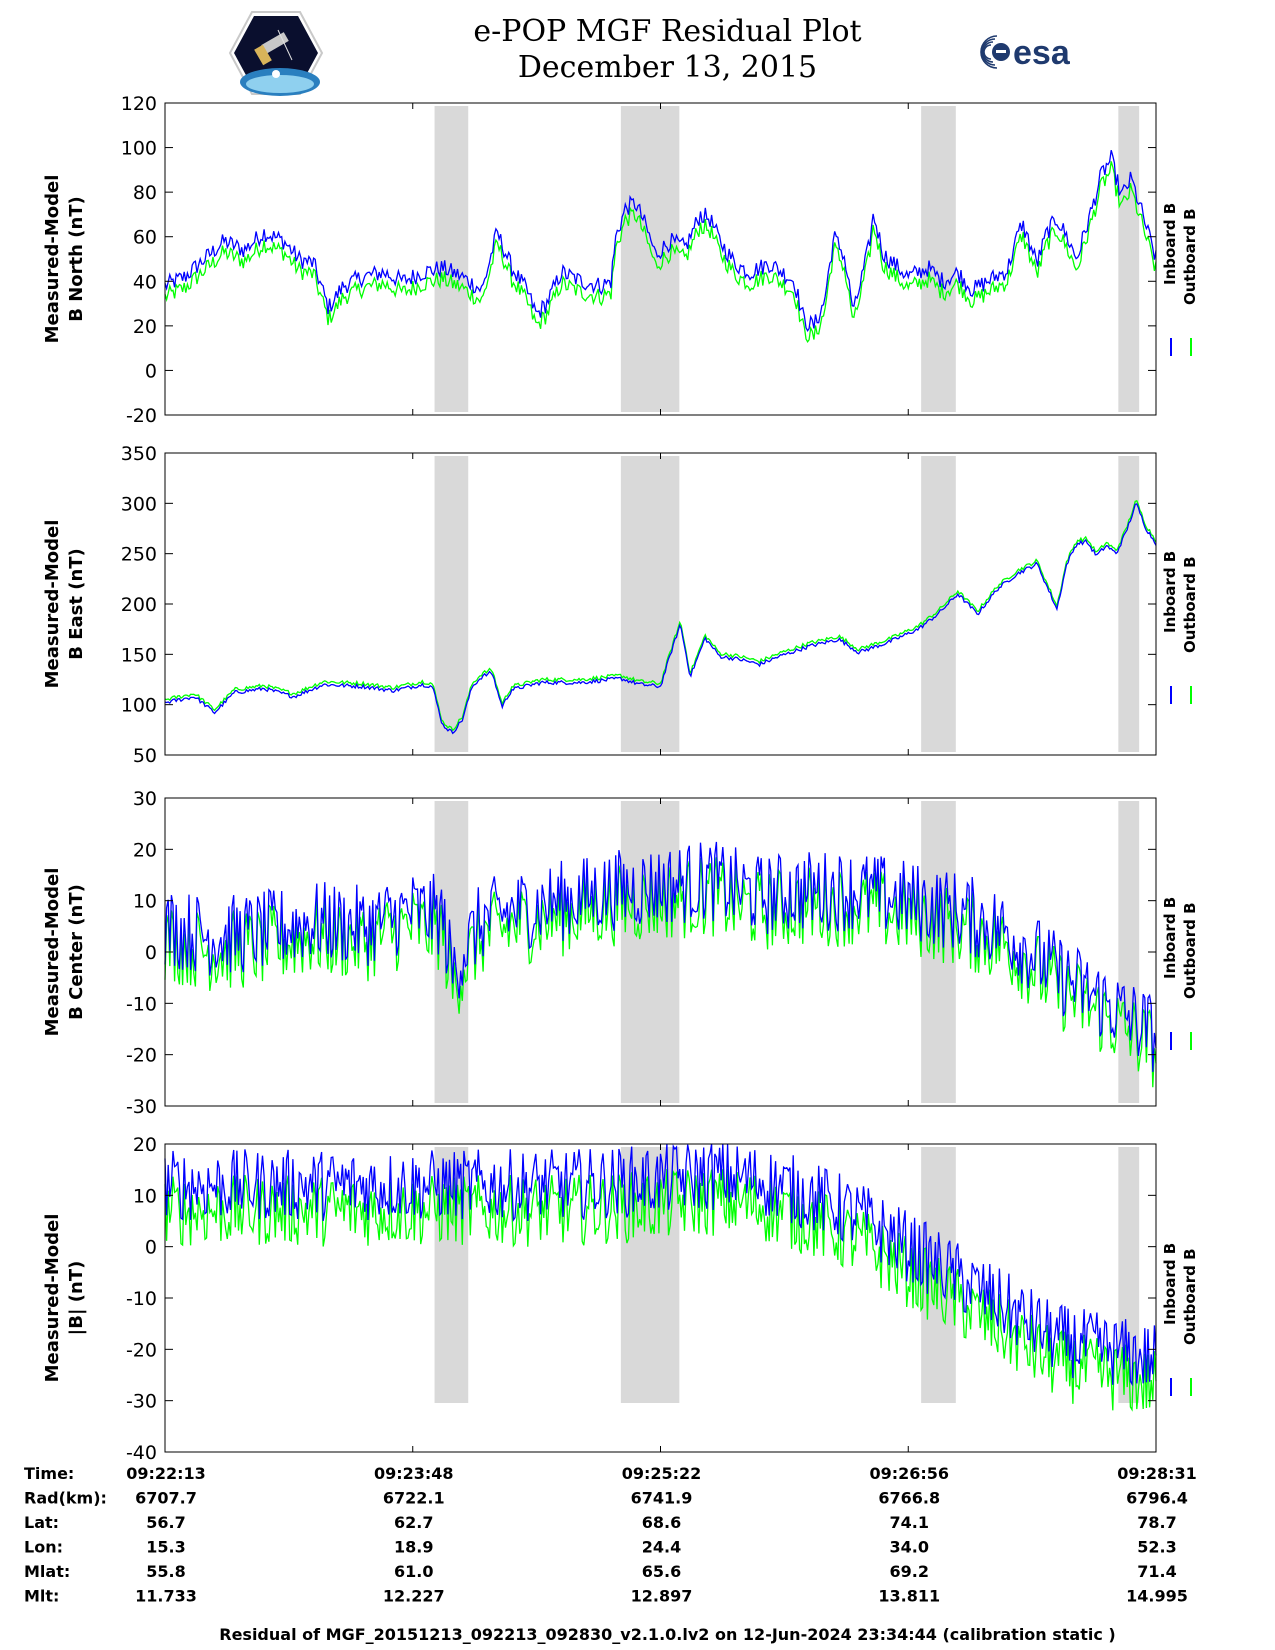  I want to click on row-value: 15.3, so click(165, 1547).